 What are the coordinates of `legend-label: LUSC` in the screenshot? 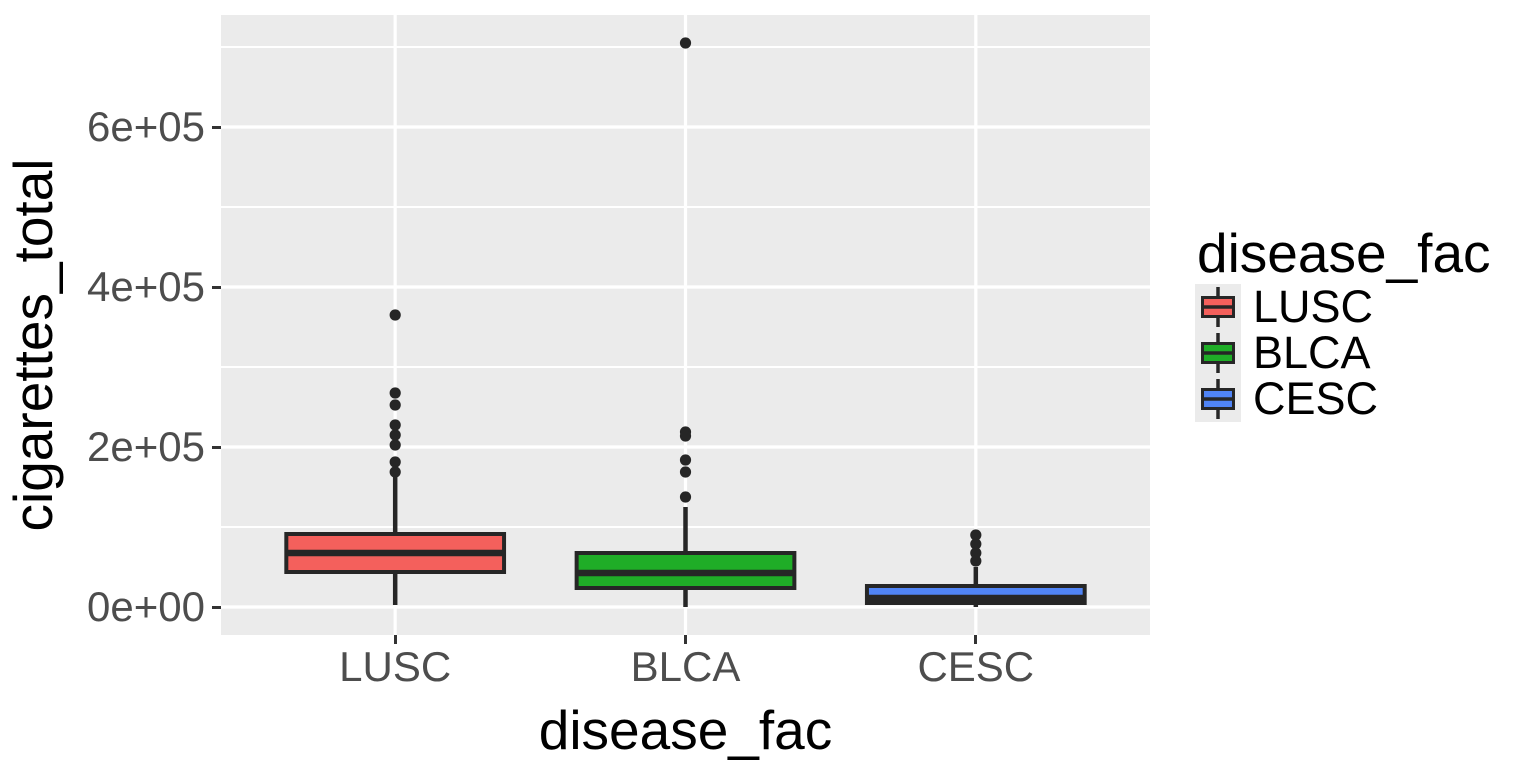 It's located at (1313, 306).